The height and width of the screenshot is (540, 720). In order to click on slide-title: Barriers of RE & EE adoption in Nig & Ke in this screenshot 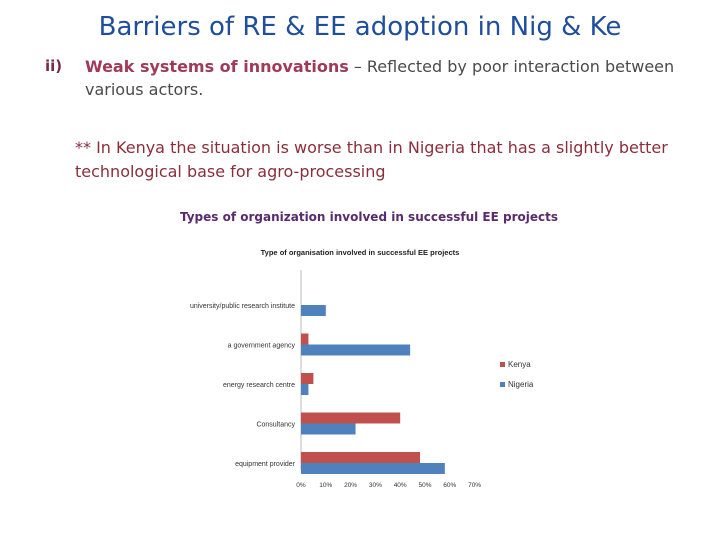, I will do `click(360, 27)`.